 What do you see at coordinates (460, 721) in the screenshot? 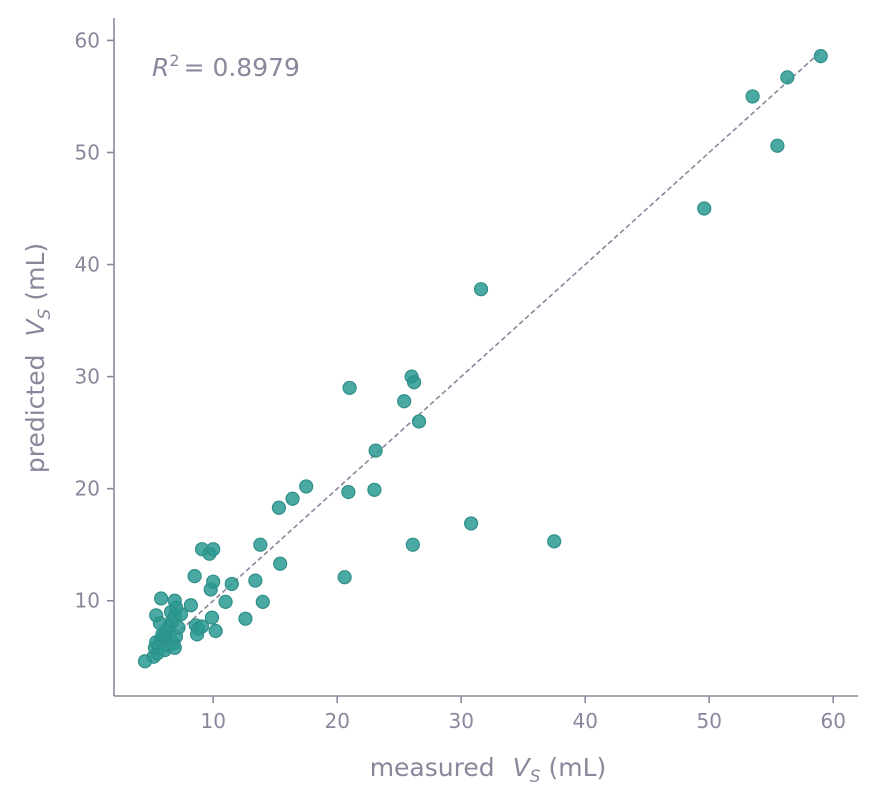
I see `x-tick-label: 30` at bounding box center [460, 721].